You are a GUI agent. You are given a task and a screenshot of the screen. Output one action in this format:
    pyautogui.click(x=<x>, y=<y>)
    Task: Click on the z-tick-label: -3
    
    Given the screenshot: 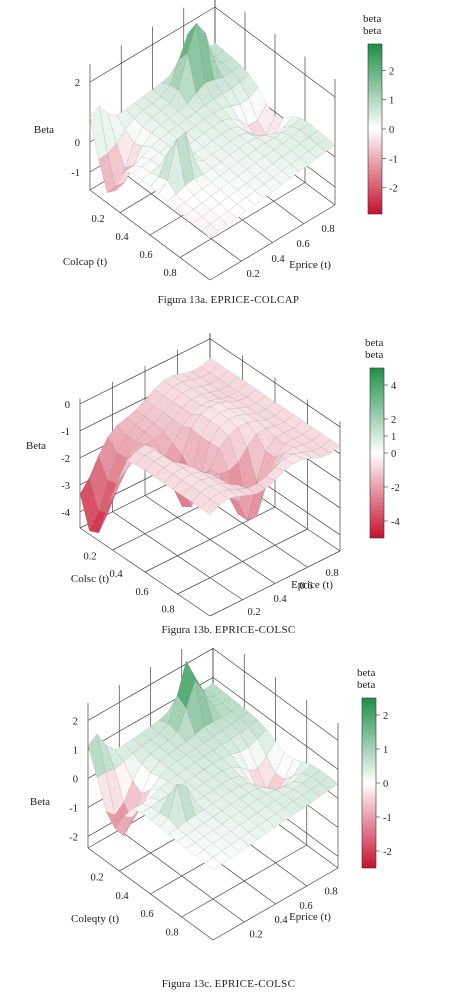 What is the action you would take?
    pyautogui.click(x=65, y=486)
    